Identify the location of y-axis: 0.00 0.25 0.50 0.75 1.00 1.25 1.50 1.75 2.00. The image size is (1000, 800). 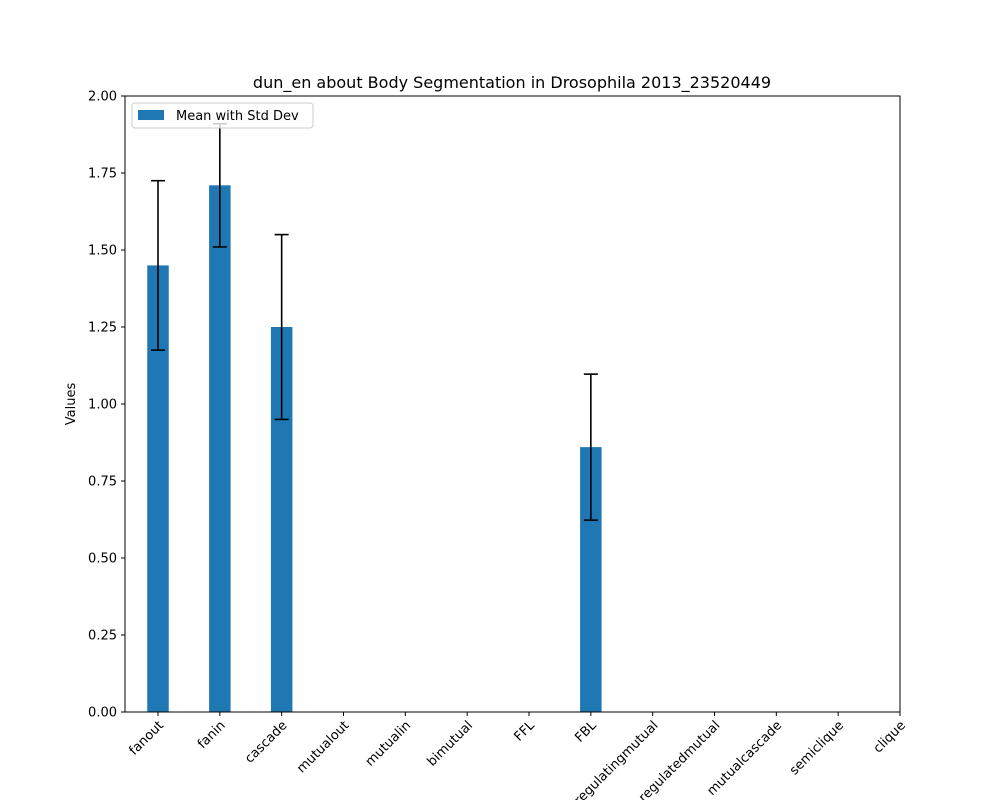
(106, 405).